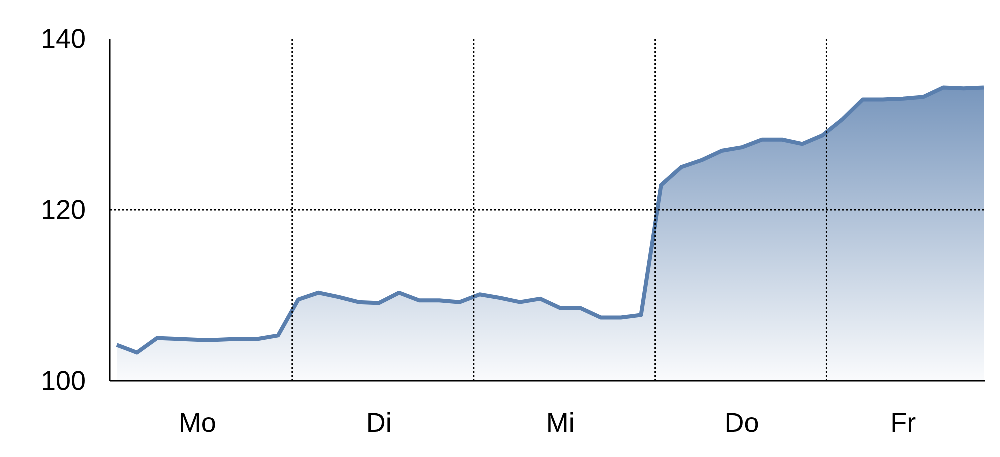 Image resolution: width=1000 pixels, height=457 pixels. I want to click on y-tick-label: 120, so click(63, 210).